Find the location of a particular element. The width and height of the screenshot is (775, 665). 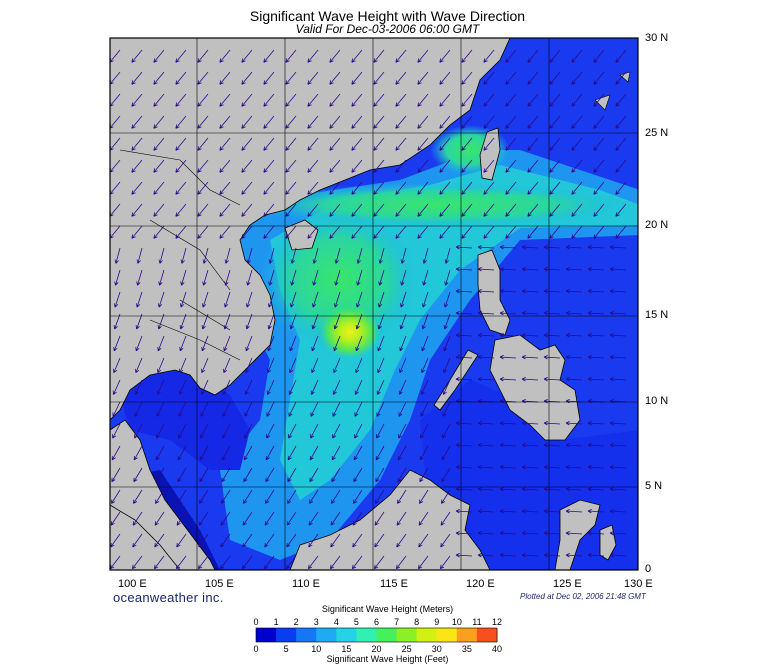

philippines-south is located at coordinates (535, 387).